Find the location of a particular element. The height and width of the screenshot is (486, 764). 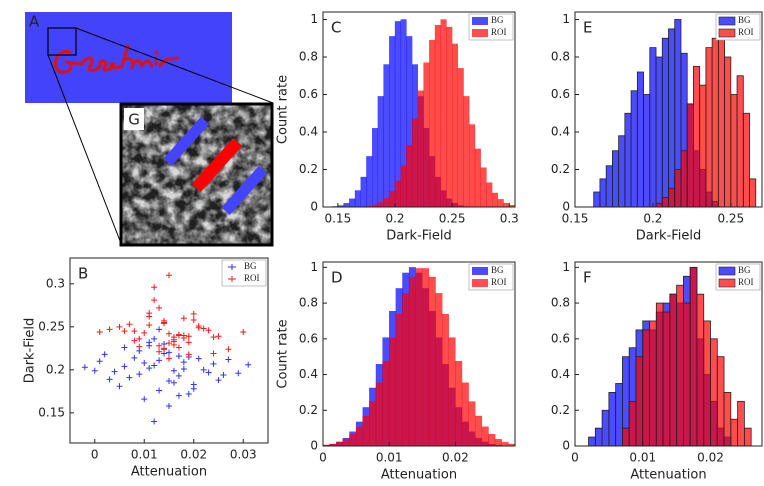

y-tick-label: 0.6 is located at coordinates (560, 338).